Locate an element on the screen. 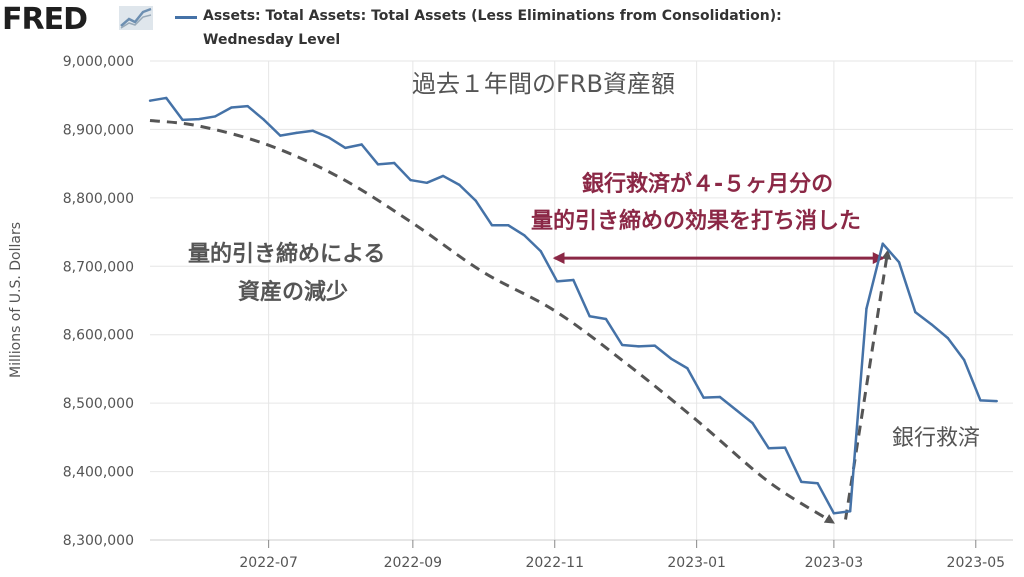  y-tick-label: 8,400,000 is located at coordinates (98, 473).